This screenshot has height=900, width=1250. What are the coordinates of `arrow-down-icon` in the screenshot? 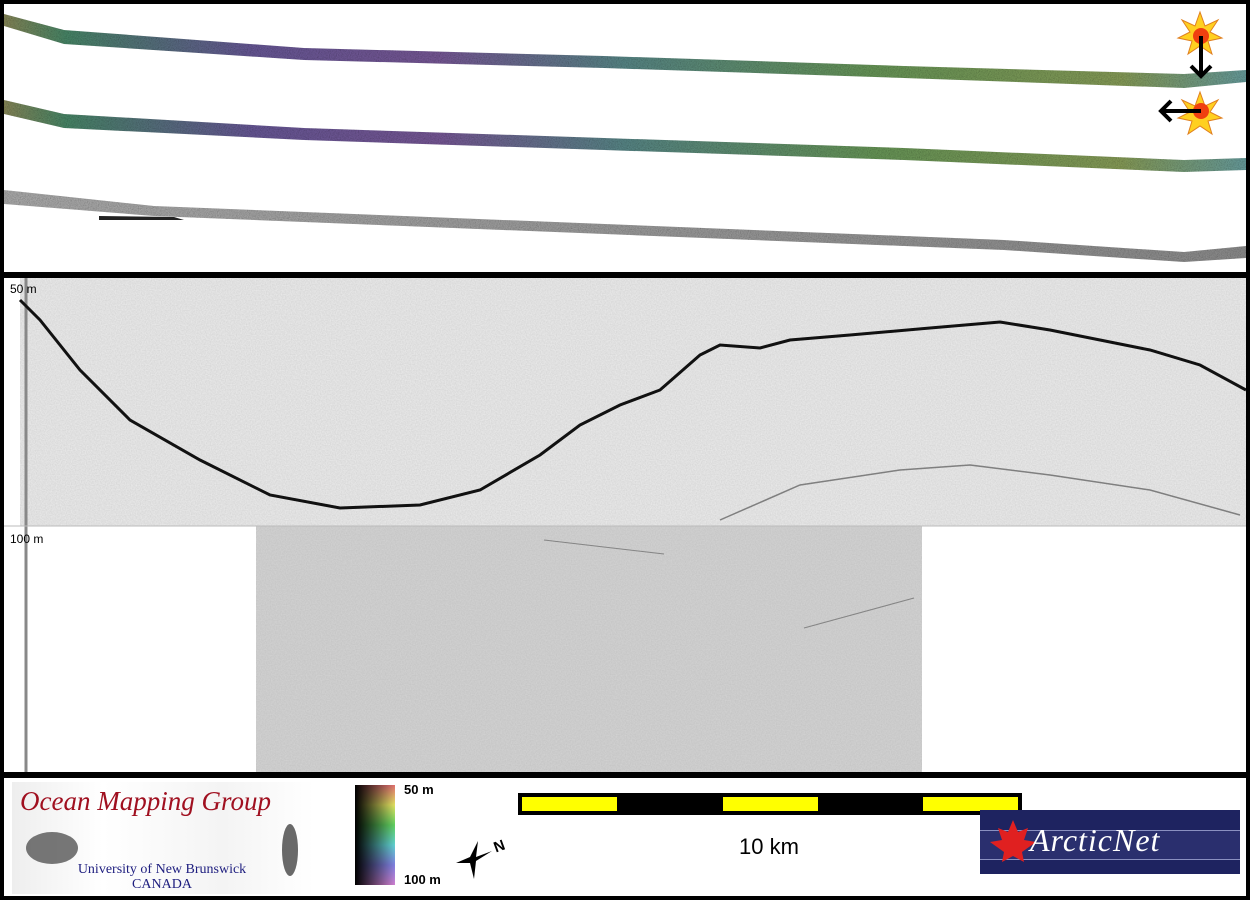 It's located at (1201, 57).